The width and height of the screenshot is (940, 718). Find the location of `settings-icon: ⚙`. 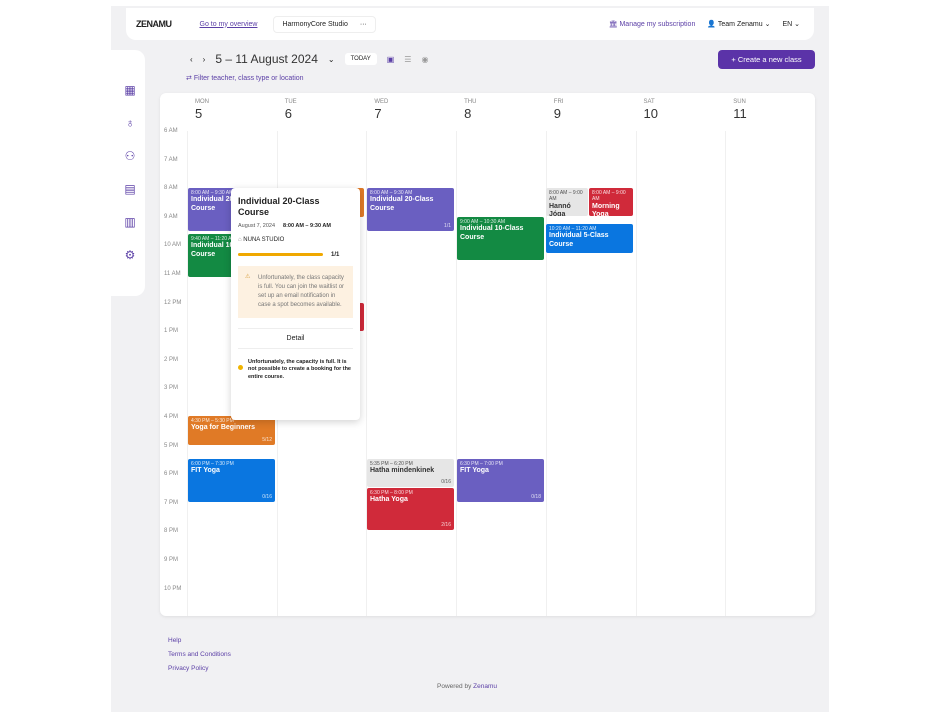

settings-icon: ⚙ is located at coordinates (130, 255).